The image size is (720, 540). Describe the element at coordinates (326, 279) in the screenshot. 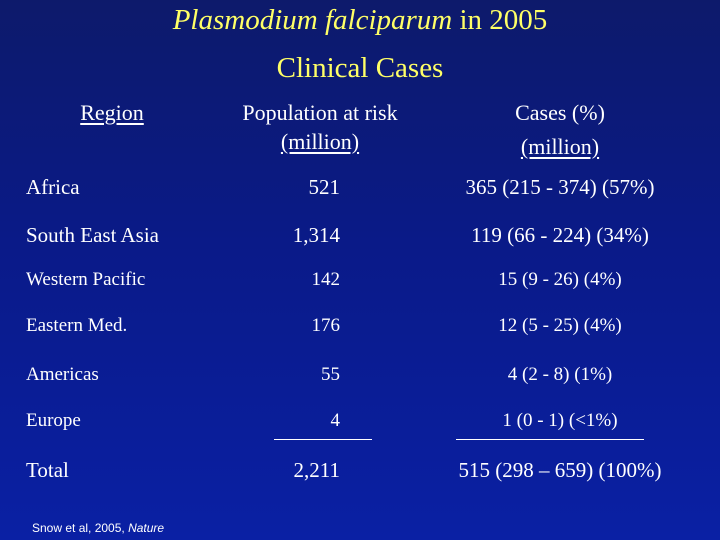

I see `row-pop-western-pacific: 142` at that location.